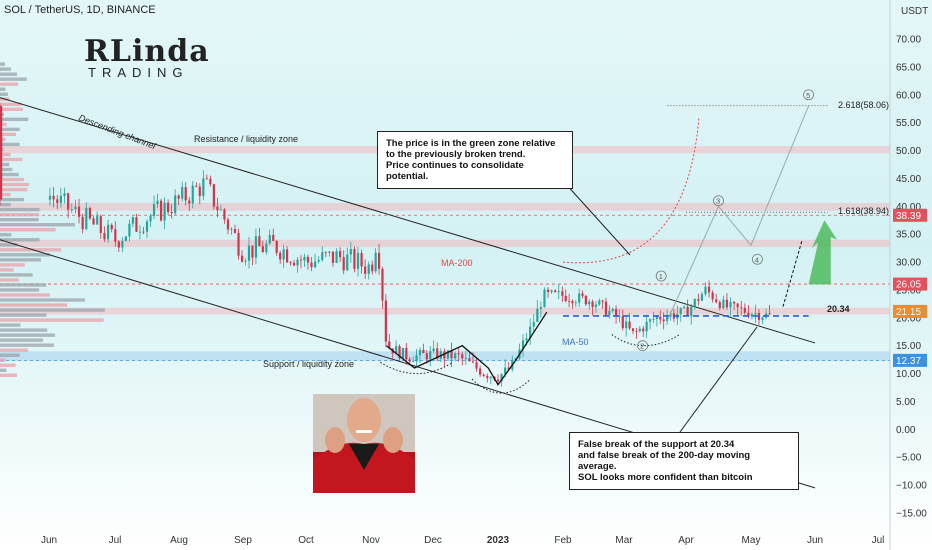 This screenshot has width=932, height=550. What do you see at coordinates (914, 11) in the screenshot?
I see `currency-label: USDT` at bounding box center [914, 11].